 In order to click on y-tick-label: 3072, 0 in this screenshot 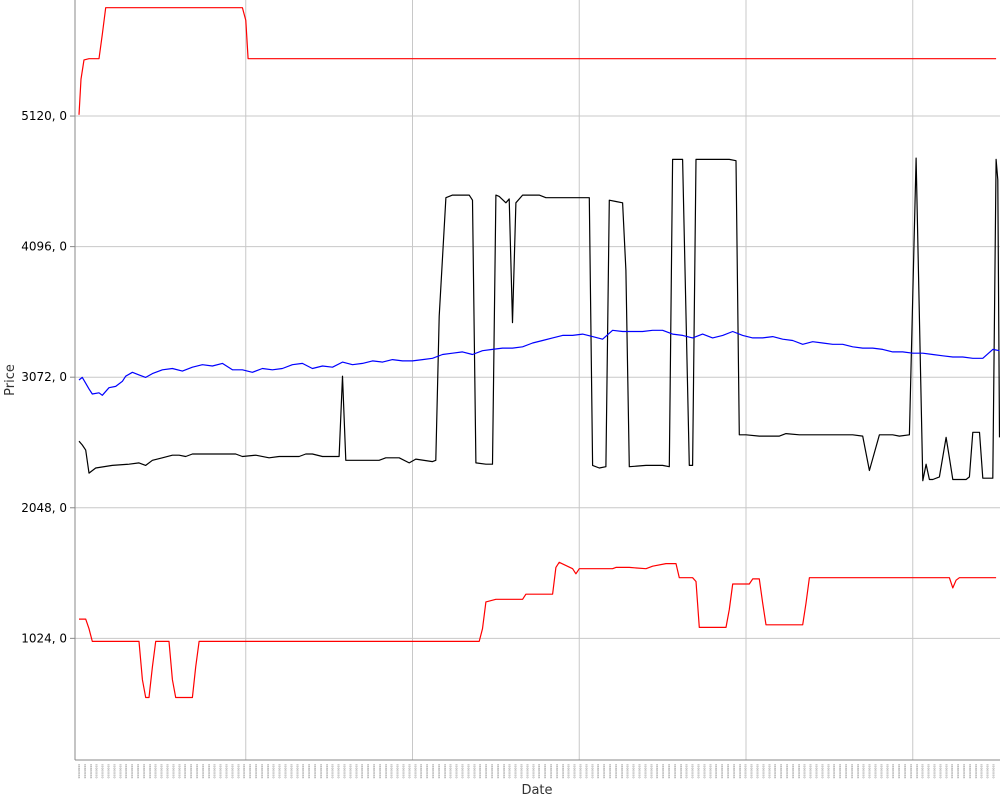, I will do `click(44, 377)`.